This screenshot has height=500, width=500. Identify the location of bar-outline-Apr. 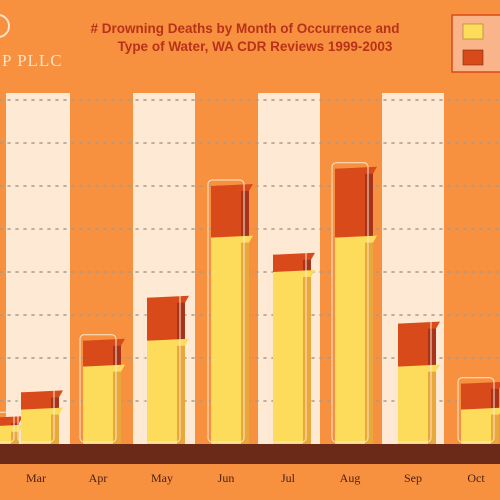
(98, 388).